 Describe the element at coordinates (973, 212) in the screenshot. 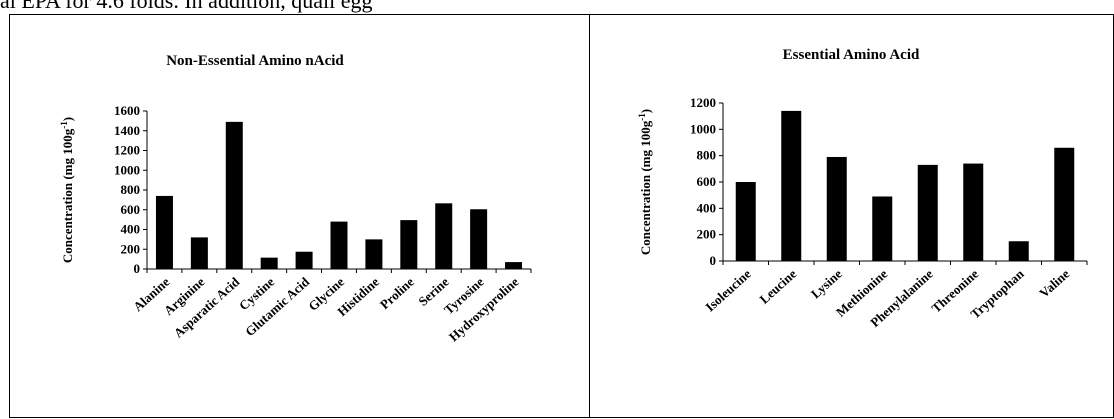

I see `bar-threonine` at that location.